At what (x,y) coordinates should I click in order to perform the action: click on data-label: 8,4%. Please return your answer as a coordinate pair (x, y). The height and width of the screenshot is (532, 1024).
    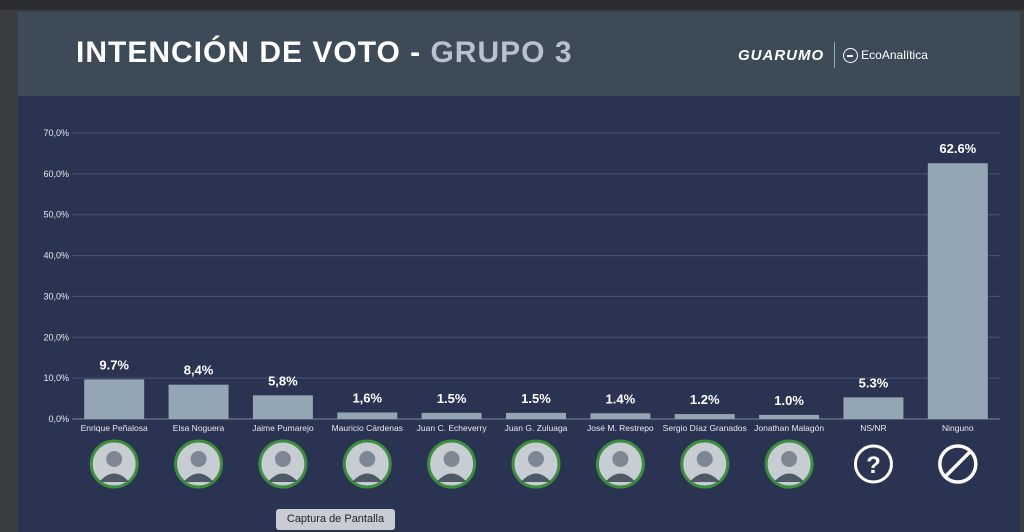
    Looking at the image, I should click on (199, 370).